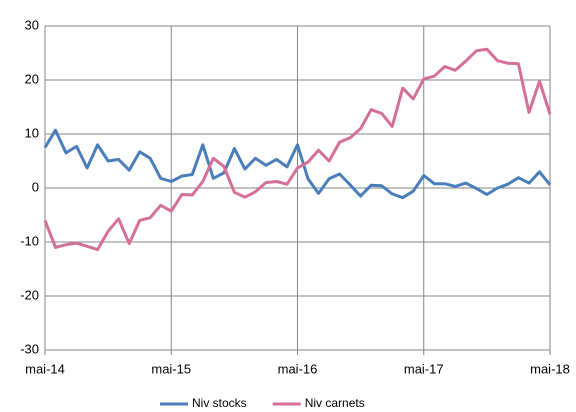 The image size is (576, 412). I want to click on y-tick-label: 30, so click(32, 24).